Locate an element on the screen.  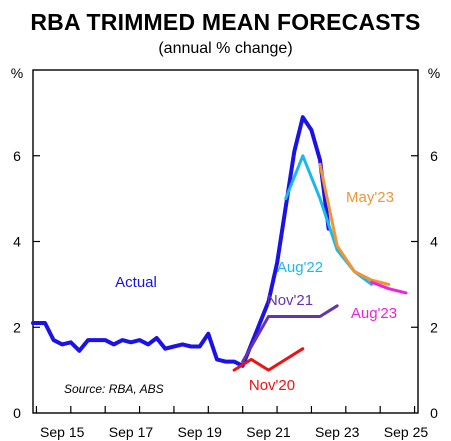
y-unit-left: % is located at coordinates (17, 73).